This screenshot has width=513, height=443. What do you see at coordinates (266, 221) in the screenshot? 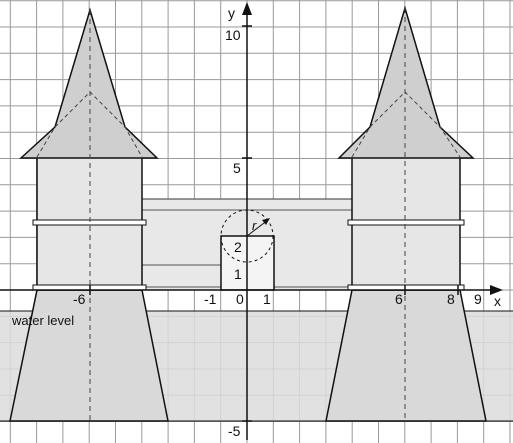
I see `radius-arrowhead` at bounding box center [266, 221].